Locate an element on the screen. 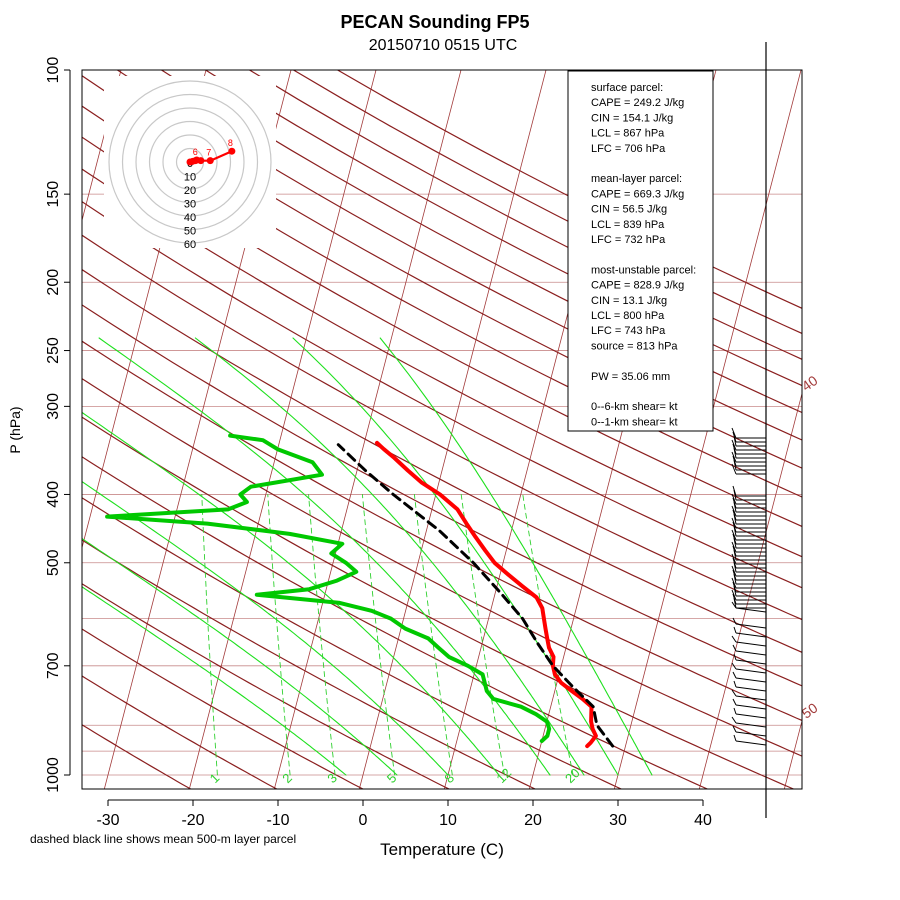 This screenshot has height=900, width=900. stats-line: LFC = 732 hPa is located at coordinates (628, 240).